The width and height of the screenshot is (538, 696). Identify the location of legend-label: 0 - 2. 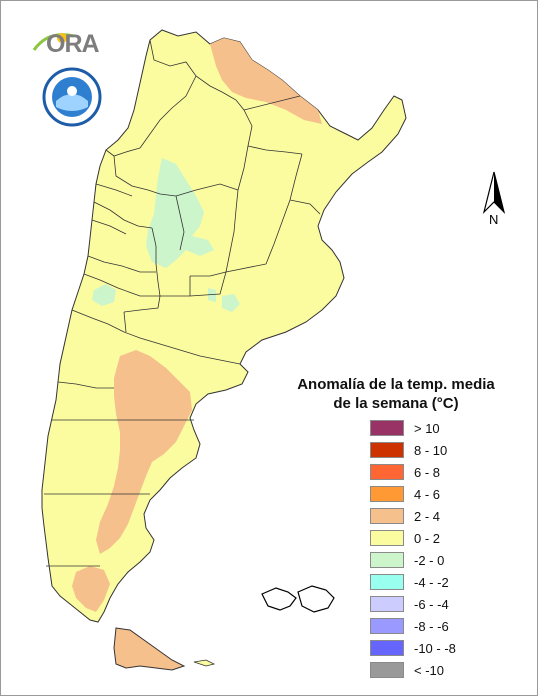
(427, 538).